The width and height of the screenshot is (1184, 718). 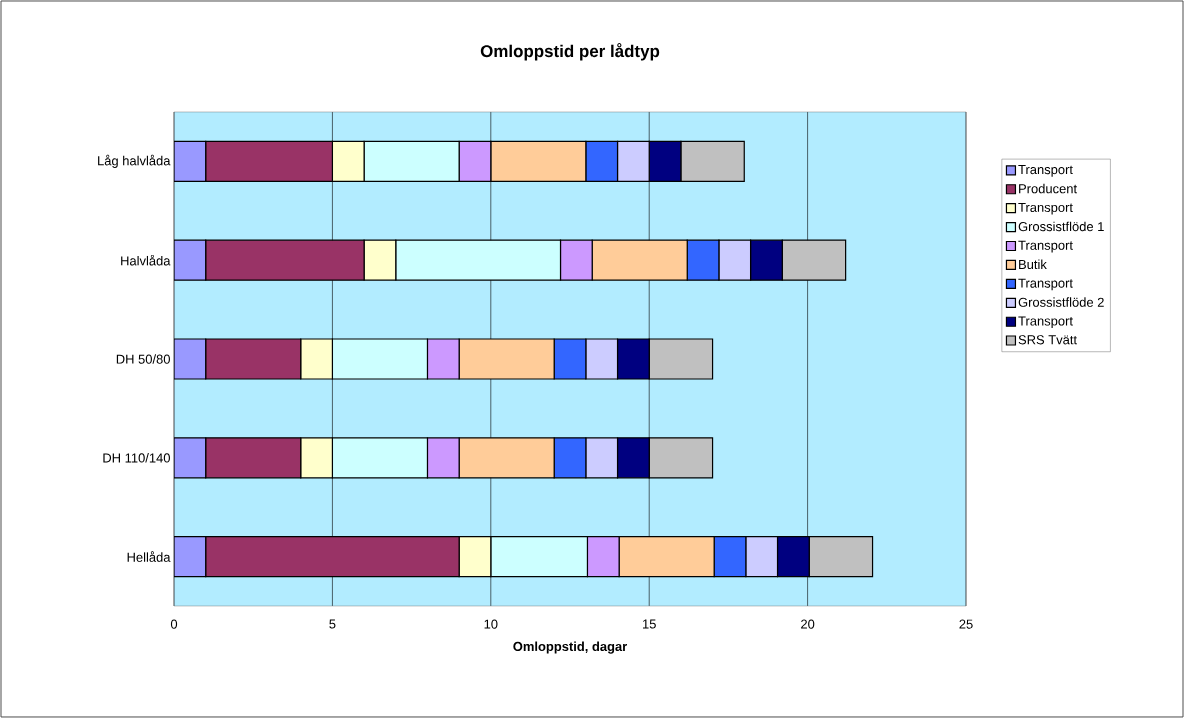 What do you see at coordinates (966, 624) in the screenshot?
I see `x-tick-label: 25` at bounding box center [966, 624].